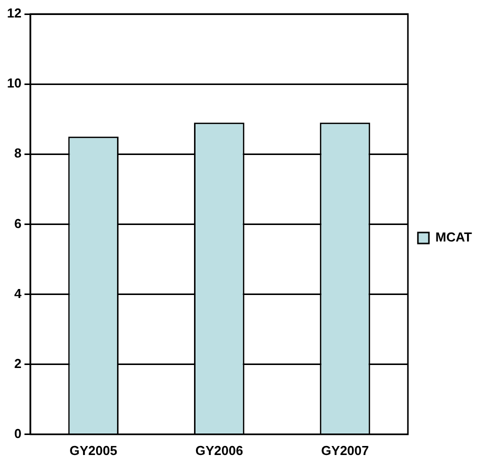 This screenshot has height=466, width=492. What do you see at coordinates (18, 433) in the screenshot?
I see `y-tick-label: 0` at bounding box center [18, 433].